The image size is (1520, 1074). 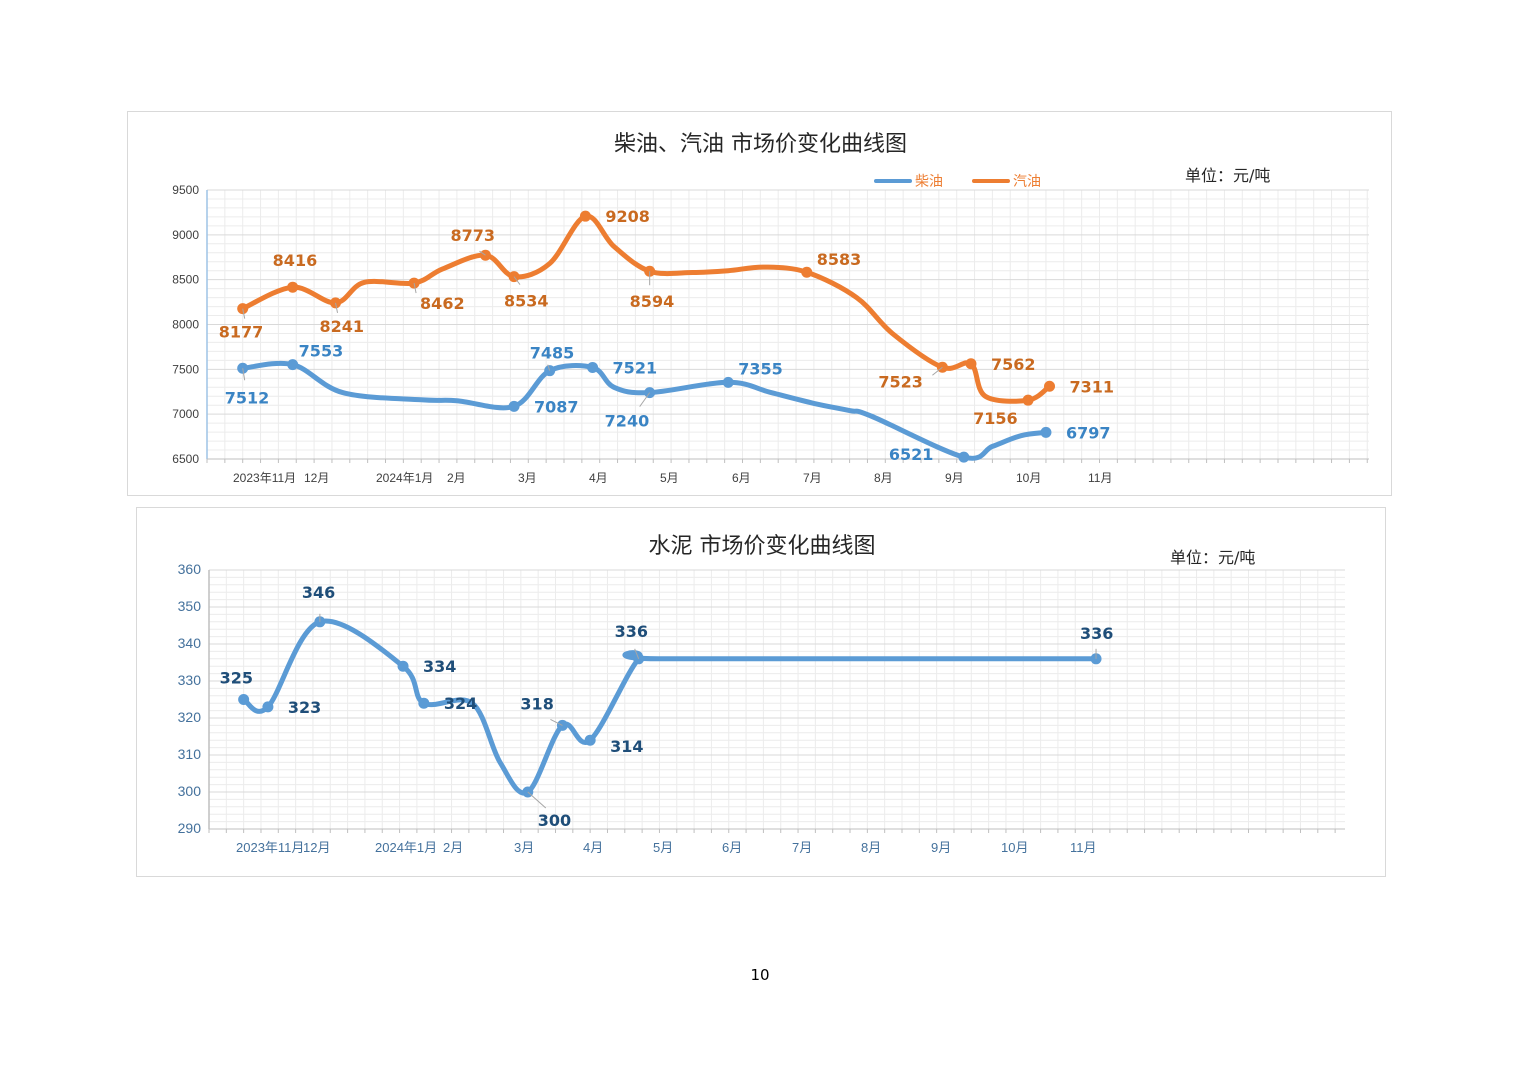 I want to click on data-label: 7523, so click(x=900, y=381).